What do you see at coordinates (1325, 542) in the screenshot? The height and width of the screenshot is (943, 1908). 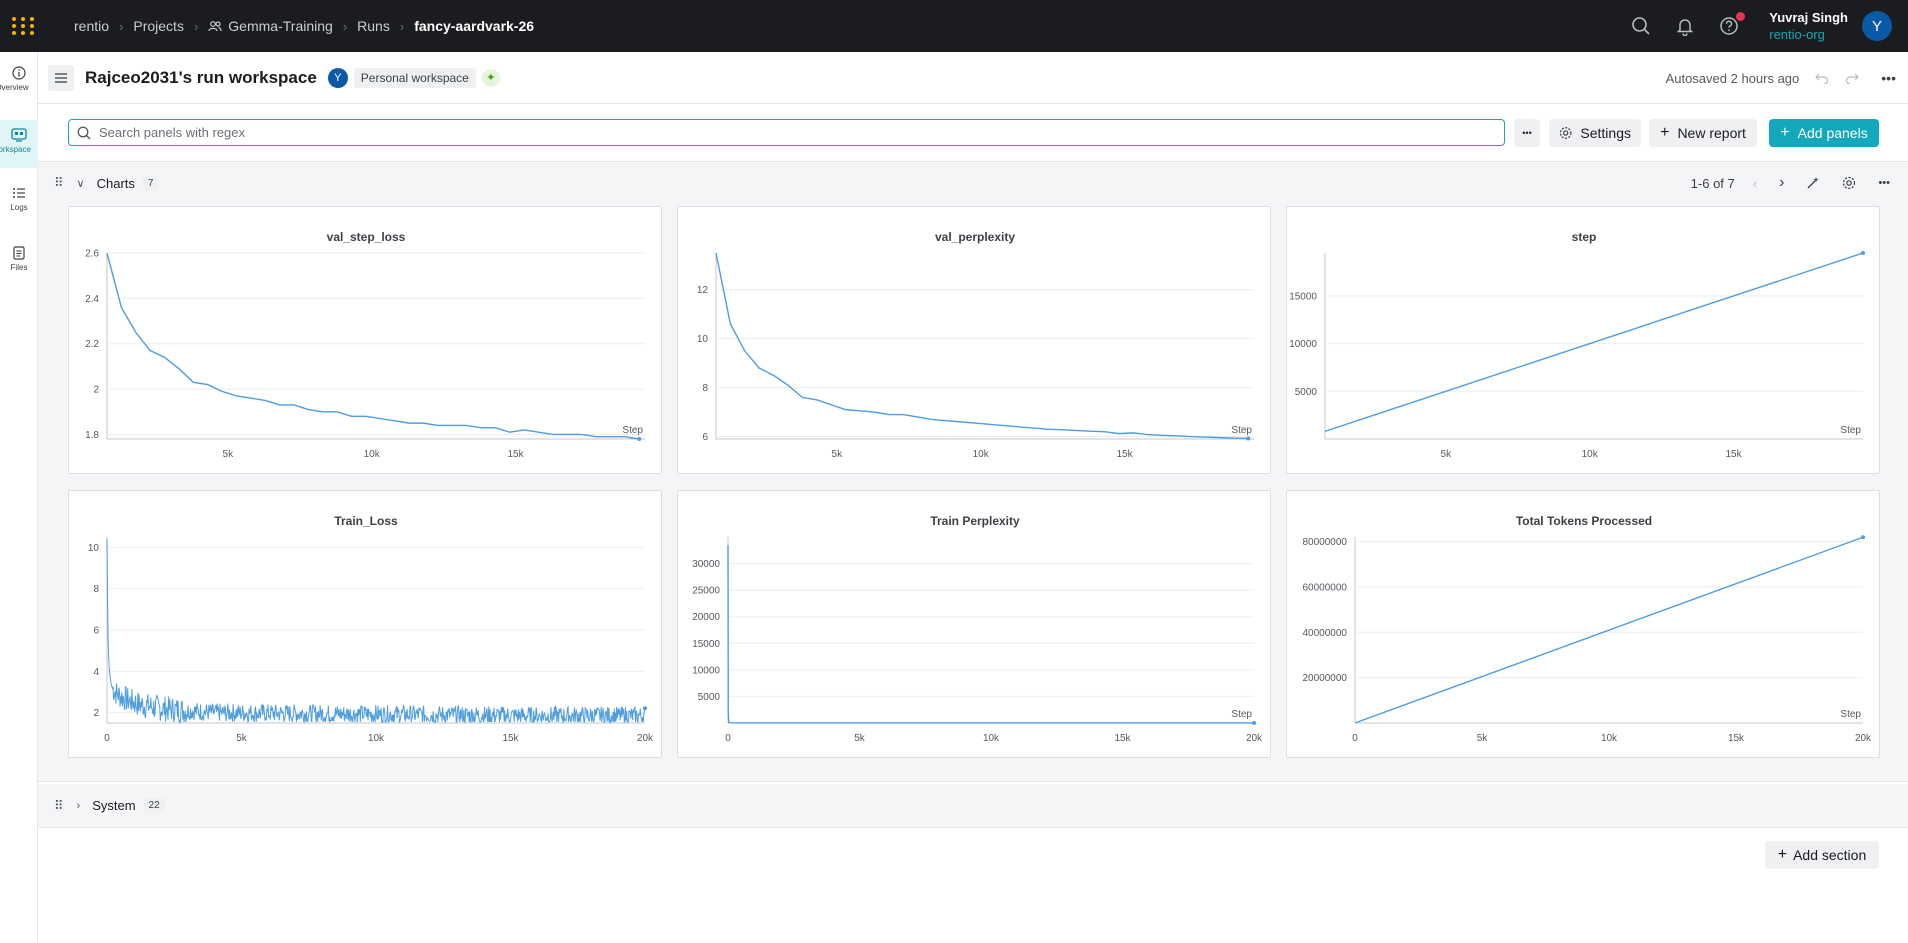 I see `y-tick-label: 80000000` at bounding box center [1325, 542].